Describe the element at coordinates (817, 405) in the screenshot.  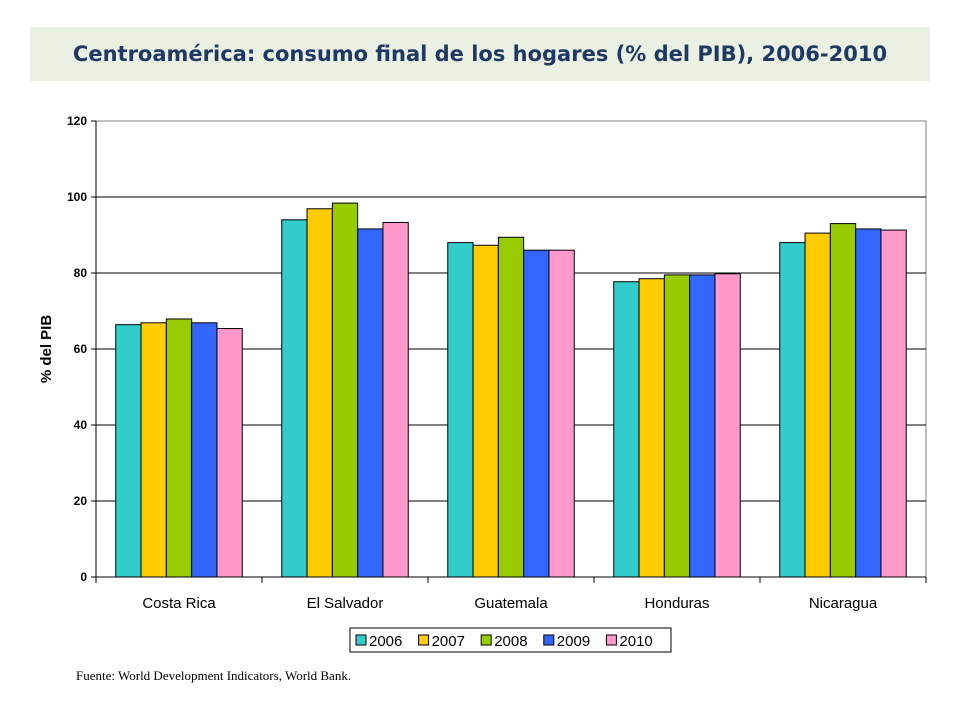
I see `bar-nicaragua-2007` at that location.